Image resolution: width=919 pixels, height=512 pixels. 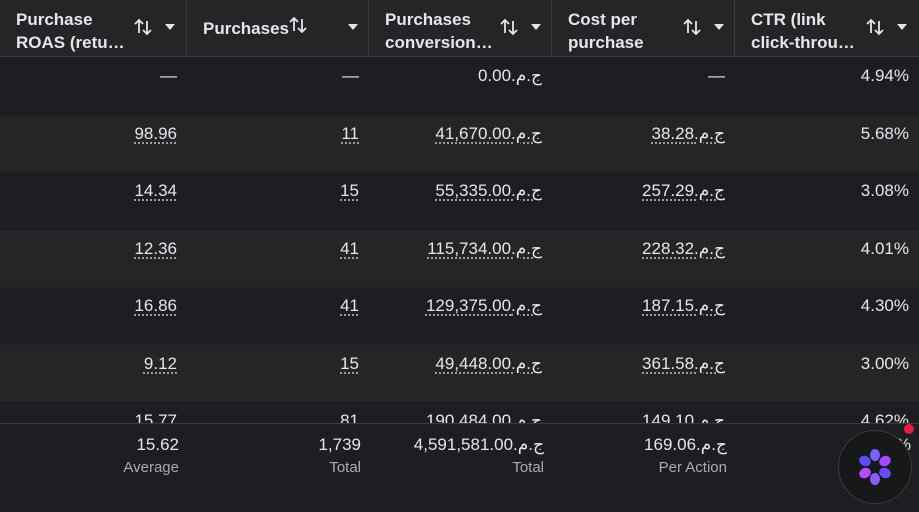 I want to click on cell-cost-per-purchase: ج.م.187.15, so click(x=683, y=305).